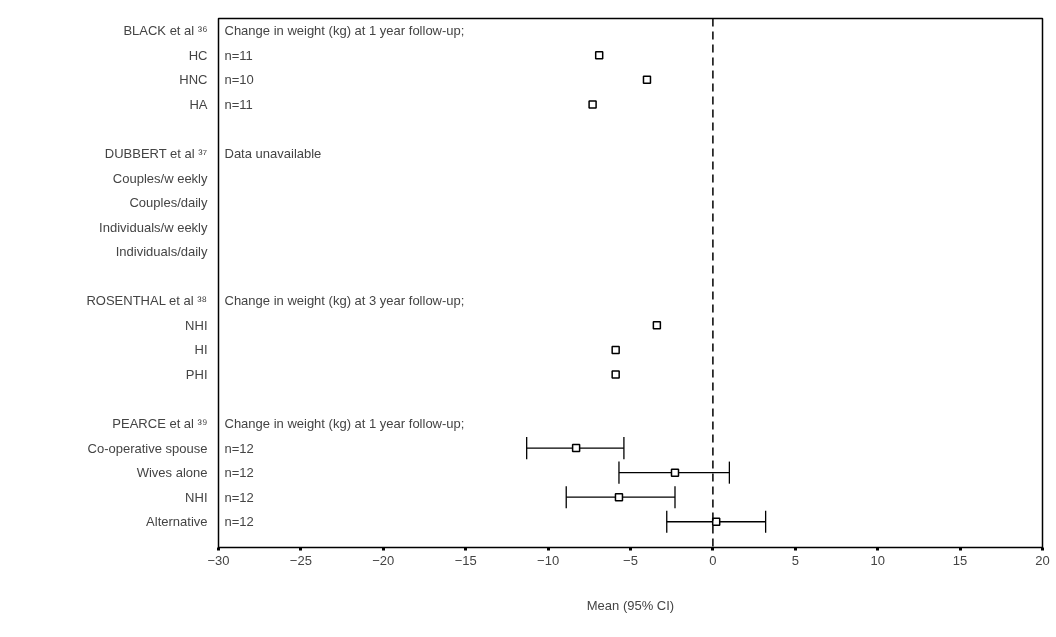 This screenshot has width=1056, height=637. Describe the element at coordinates (160, 424) in the screenshot. I see `y-tick-label: PEARCE et al ³⁹` at that location.